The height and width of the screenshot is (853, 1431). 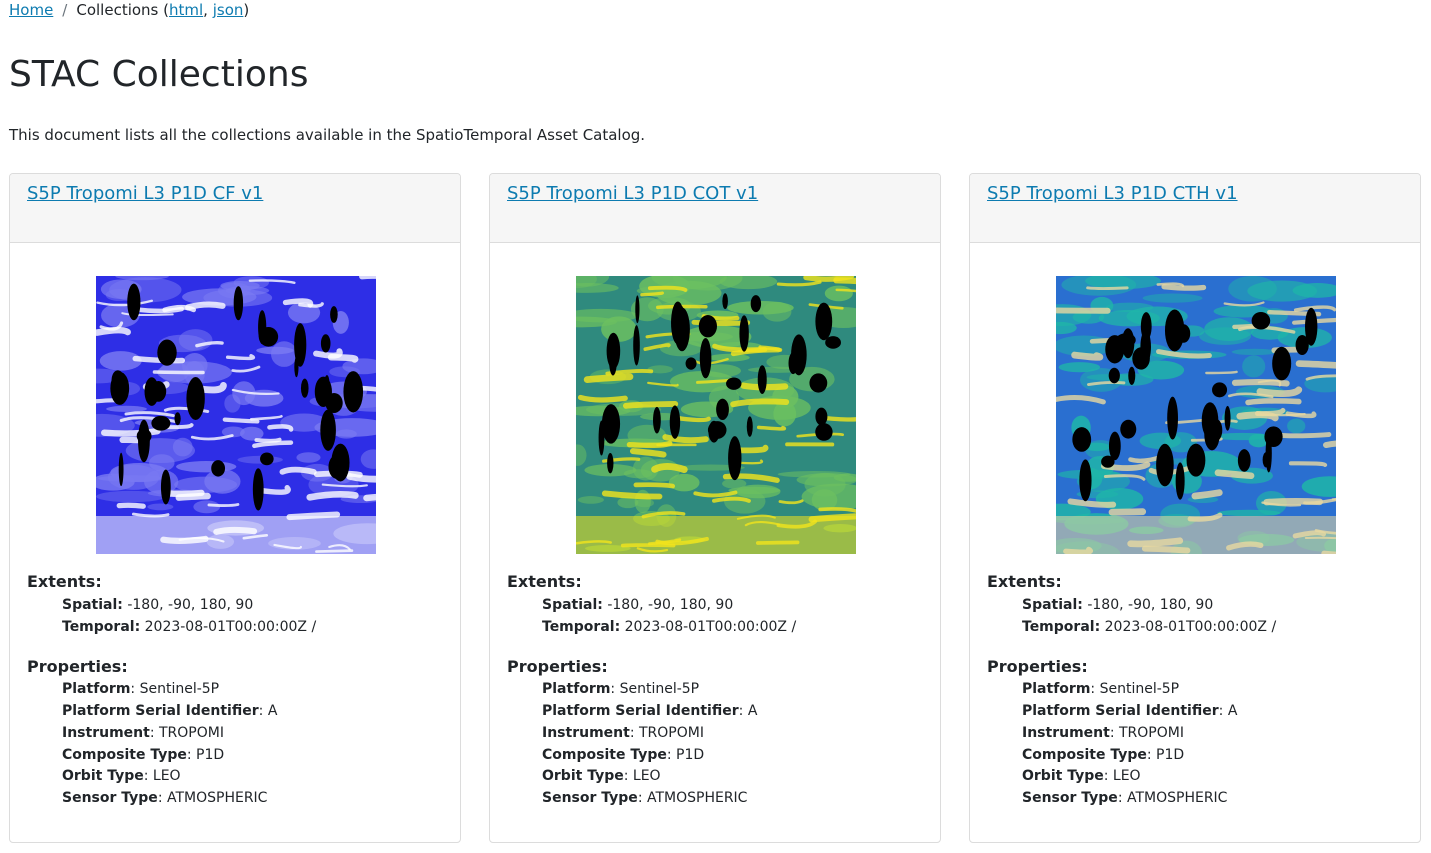 I want to click on card-header: S5P Tropomi L3 P1D CTH v1, so click(x=1195, y=208).